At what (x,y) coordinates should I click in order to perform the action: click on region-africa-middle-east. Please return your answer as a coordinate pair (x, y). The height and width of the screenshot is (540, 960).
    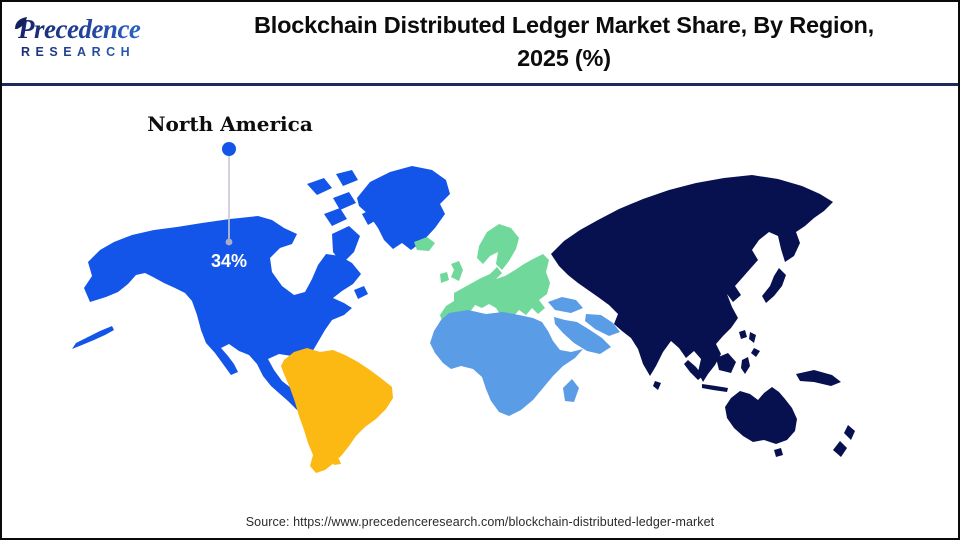
    Looking at the image, I should click on (525, 356).